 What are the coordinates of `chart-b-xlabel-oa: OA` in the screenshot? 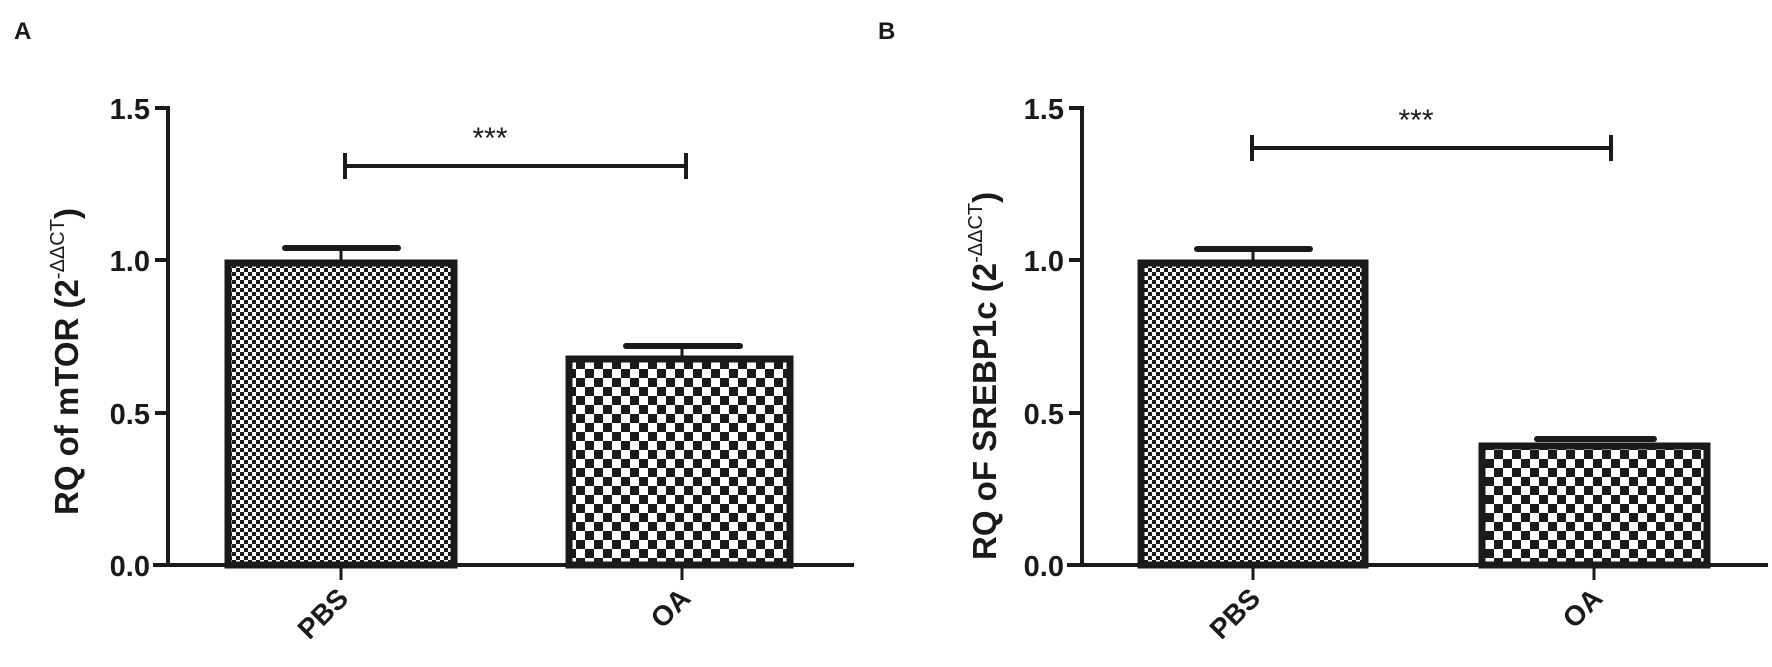 It's located at (1583, 608).